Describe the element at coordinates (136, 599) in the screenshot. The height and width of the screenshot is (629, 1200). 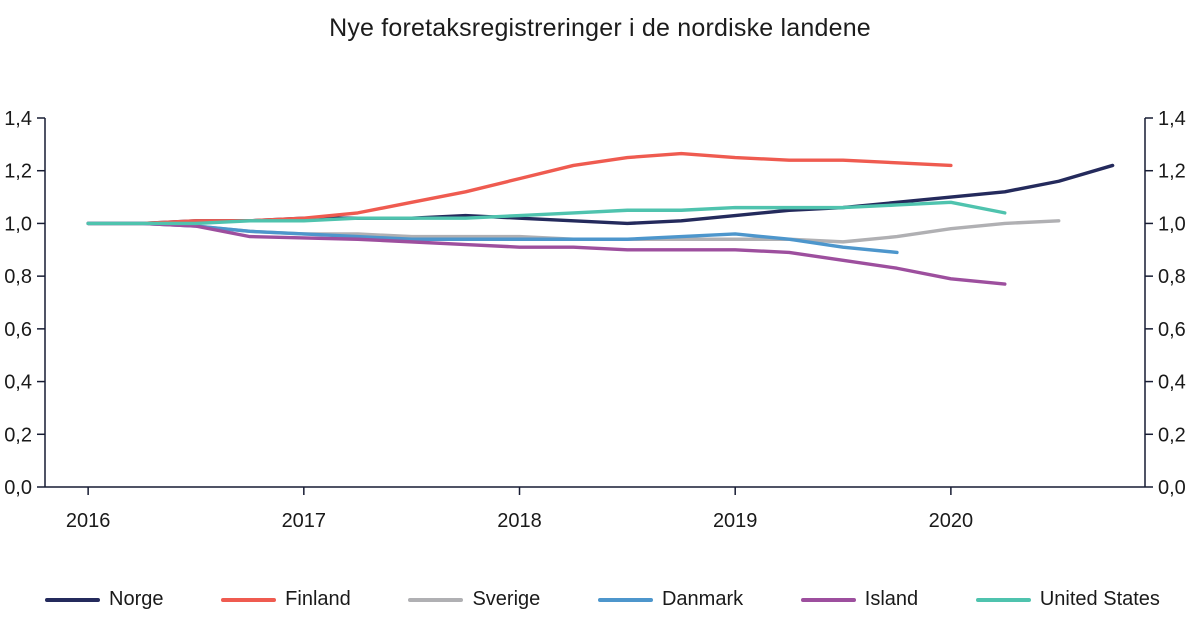
I see `legend-label: Norge` at that location.